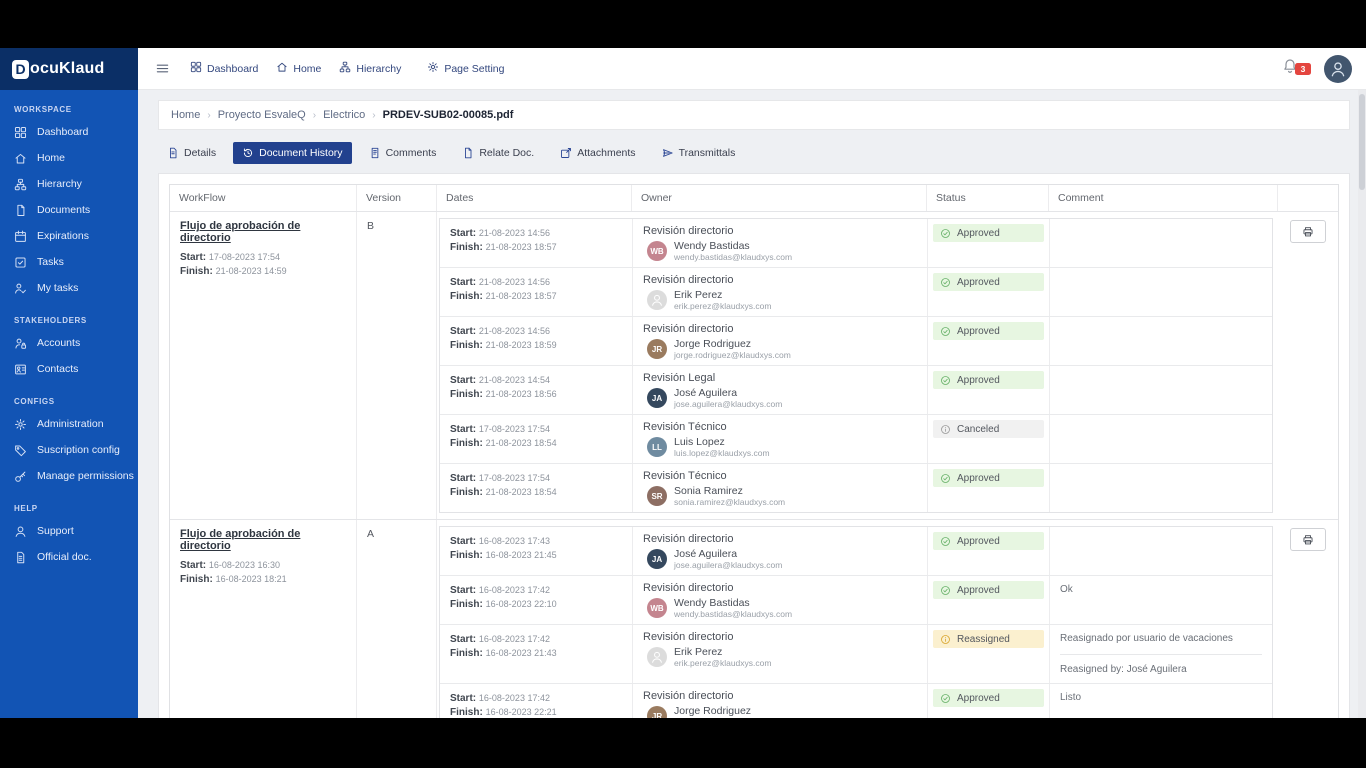  I want to click on column-header-comment: Comment, so click(1163, 198).